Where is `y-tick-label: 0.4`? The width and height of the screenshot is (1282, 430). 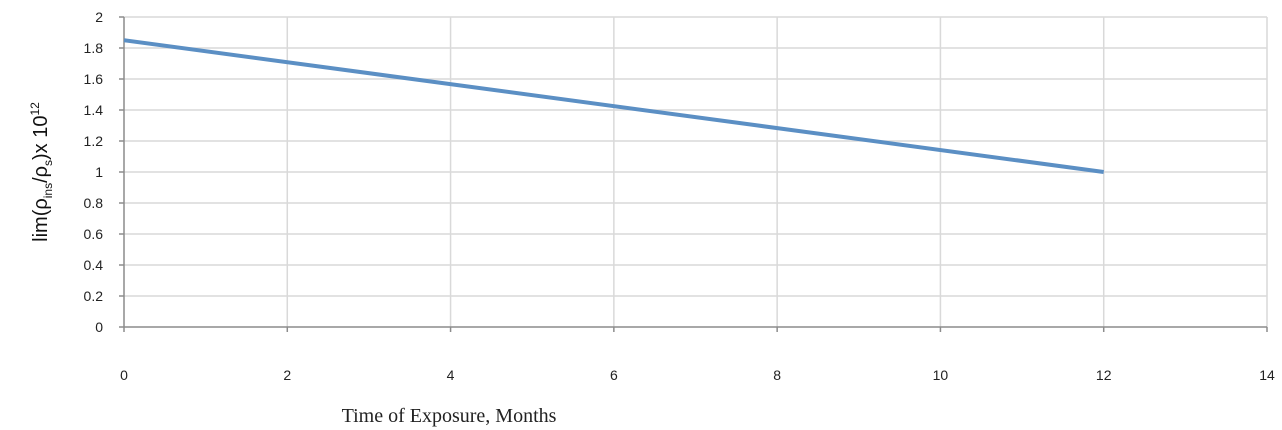
y-tick-label: 0.4 is located at coordinates (94, 265).